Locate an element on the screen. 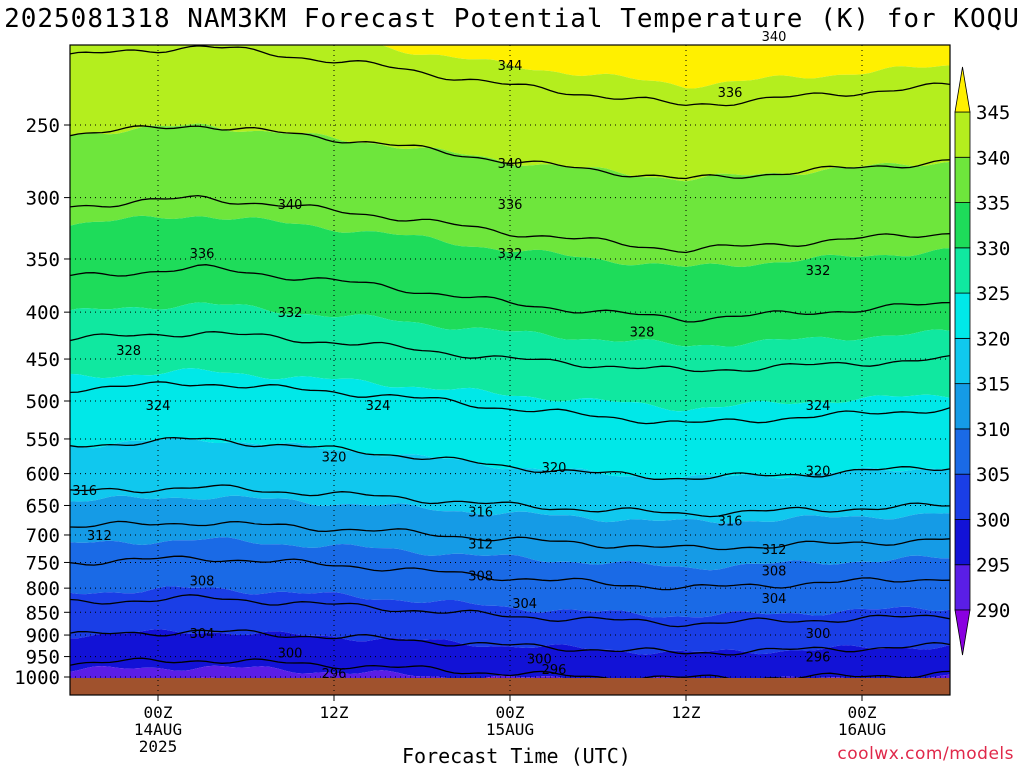 Image resolution: width=1024 pixels, height=768 pixels. y-tick-label: 800 is located at coordinates (43, 589).